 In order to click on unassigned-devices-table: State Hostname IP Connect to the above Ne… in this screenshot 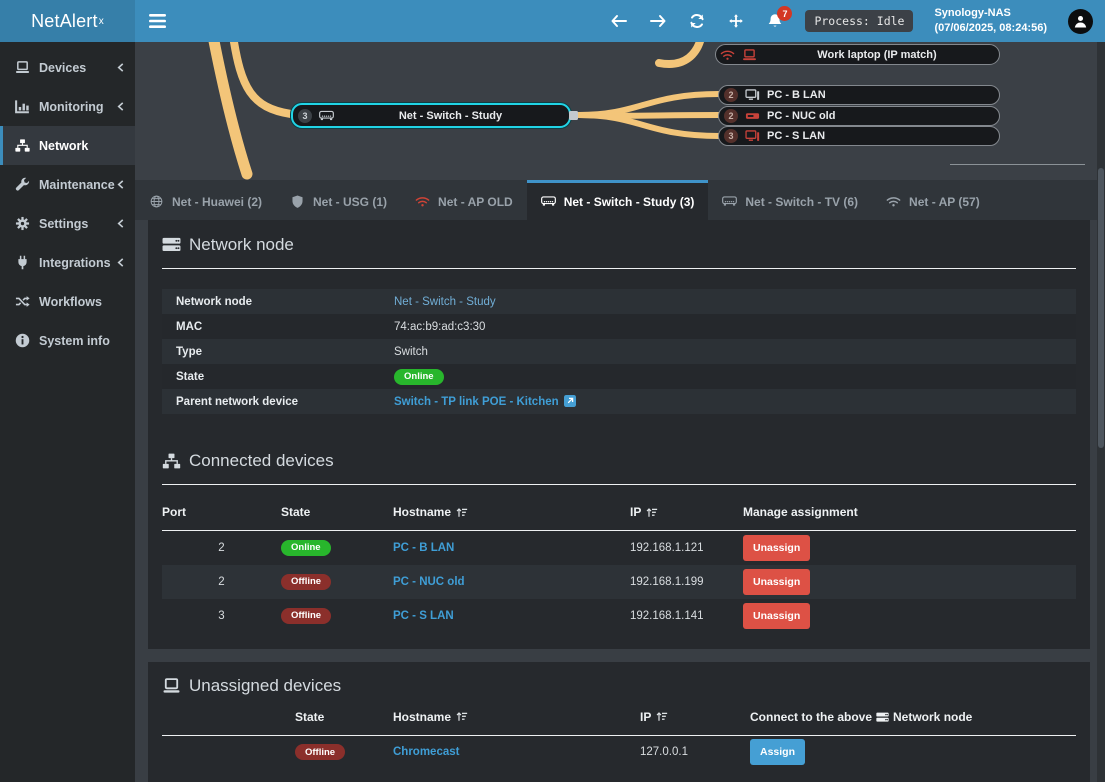, I will do `click(619, 732)`.